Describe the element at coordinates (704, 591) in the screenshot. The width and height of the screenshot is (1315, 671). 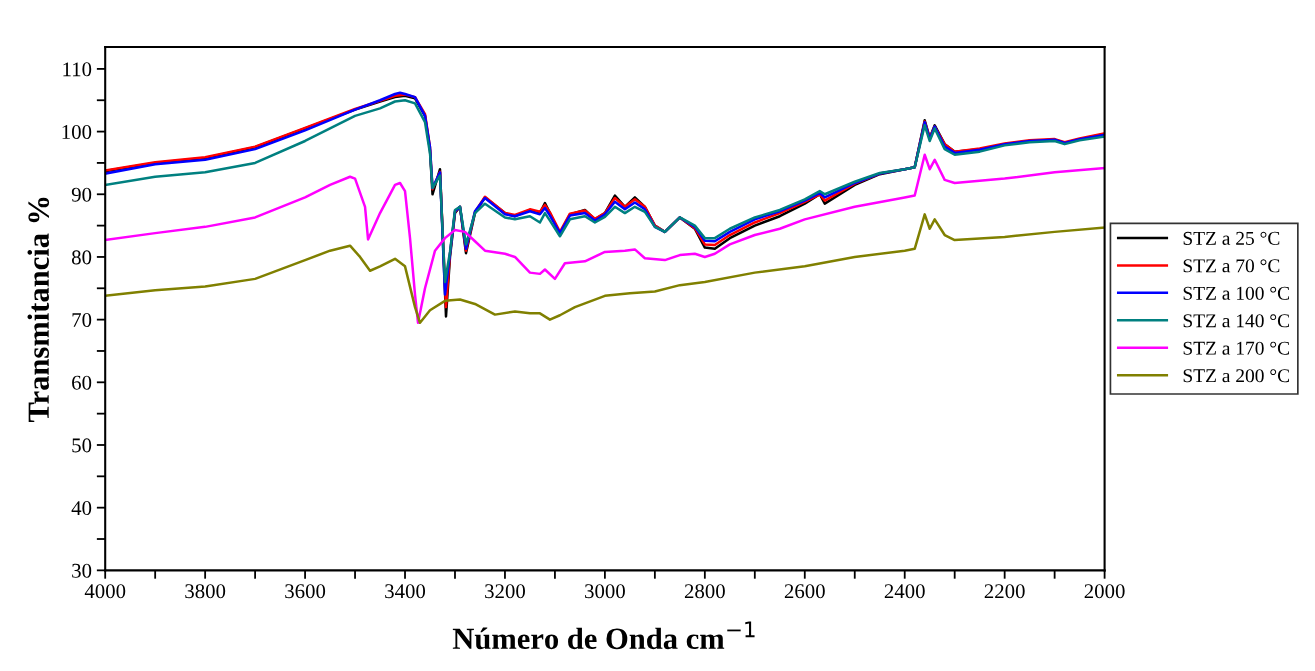
I see `x-tick-label: 2800` at that location.